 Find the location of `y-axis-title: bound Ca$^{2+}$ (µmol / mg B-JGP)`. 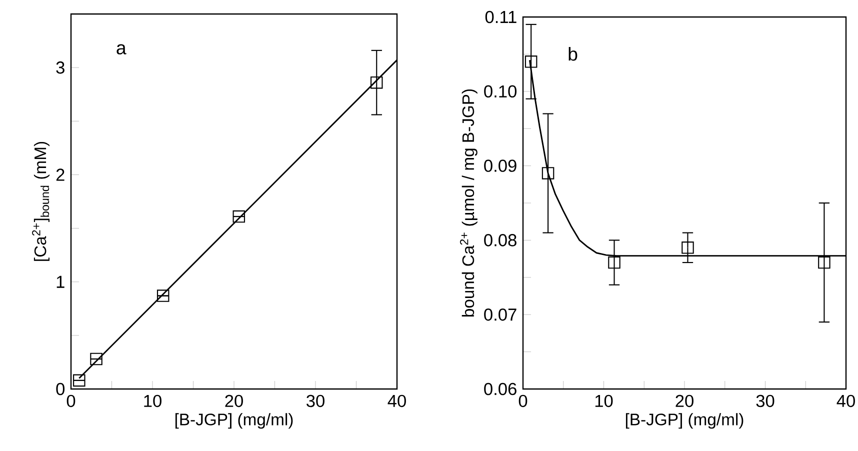

y-axis-title: bound Ca$^{2+}$ (µmol / mg B-JGP) is located at coordinates (469, 203).